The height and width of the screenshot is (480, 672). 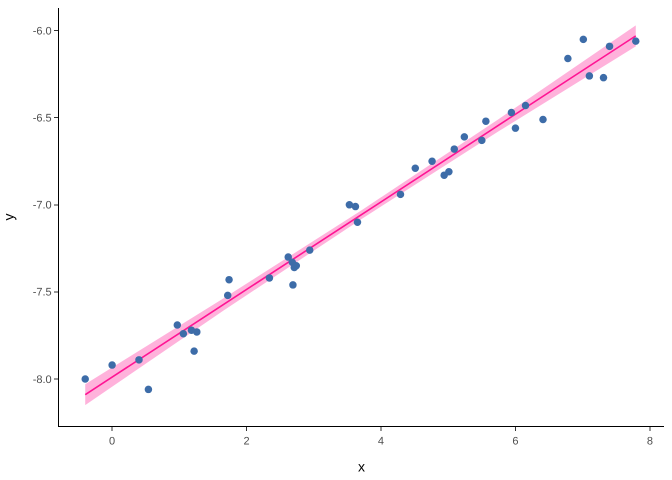 I want to click on x-axis-title: x, so click(x=361, y=466).